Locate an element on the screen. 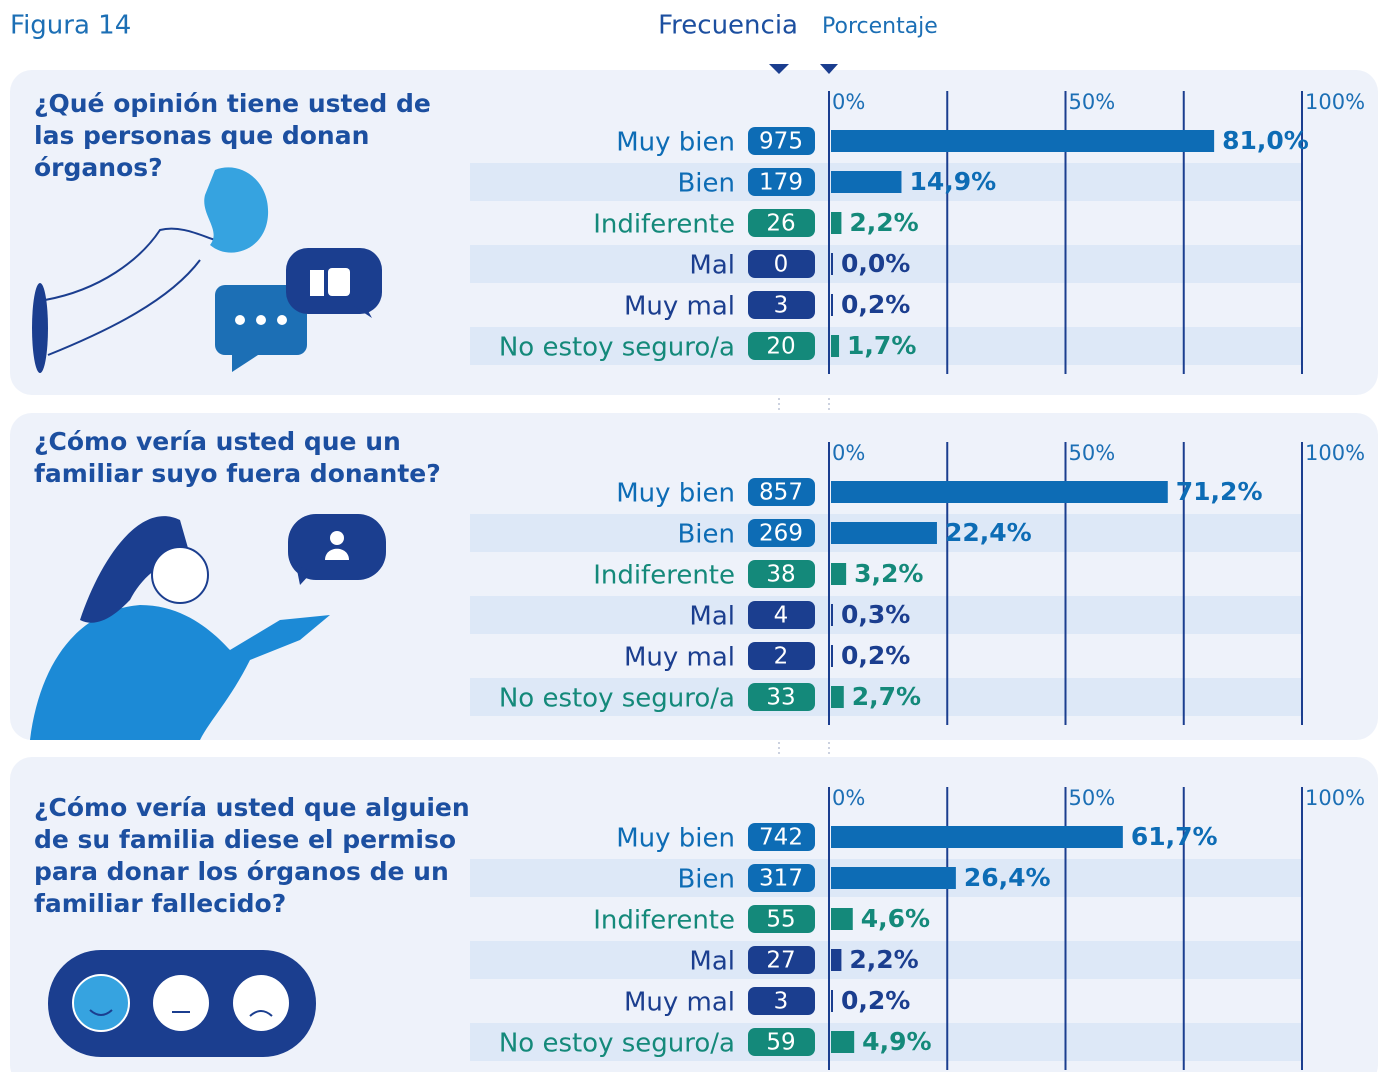 The image size is (1384, 1072). frequency: 179 is located at coordinates (781, 183).